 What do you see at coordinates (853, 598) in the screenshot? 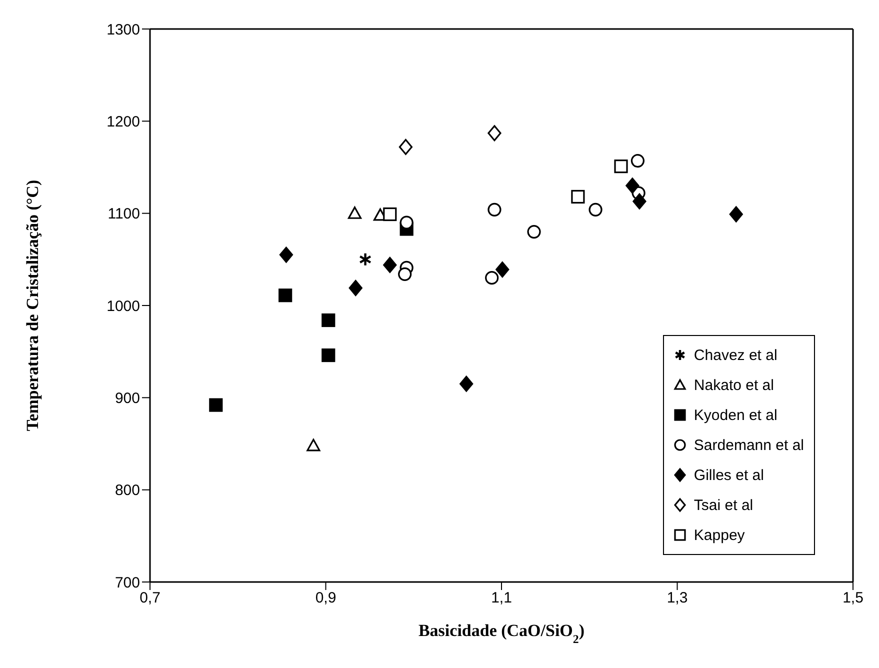
I see `x-tick-label: 1,5` at bounding box center [853, 598].